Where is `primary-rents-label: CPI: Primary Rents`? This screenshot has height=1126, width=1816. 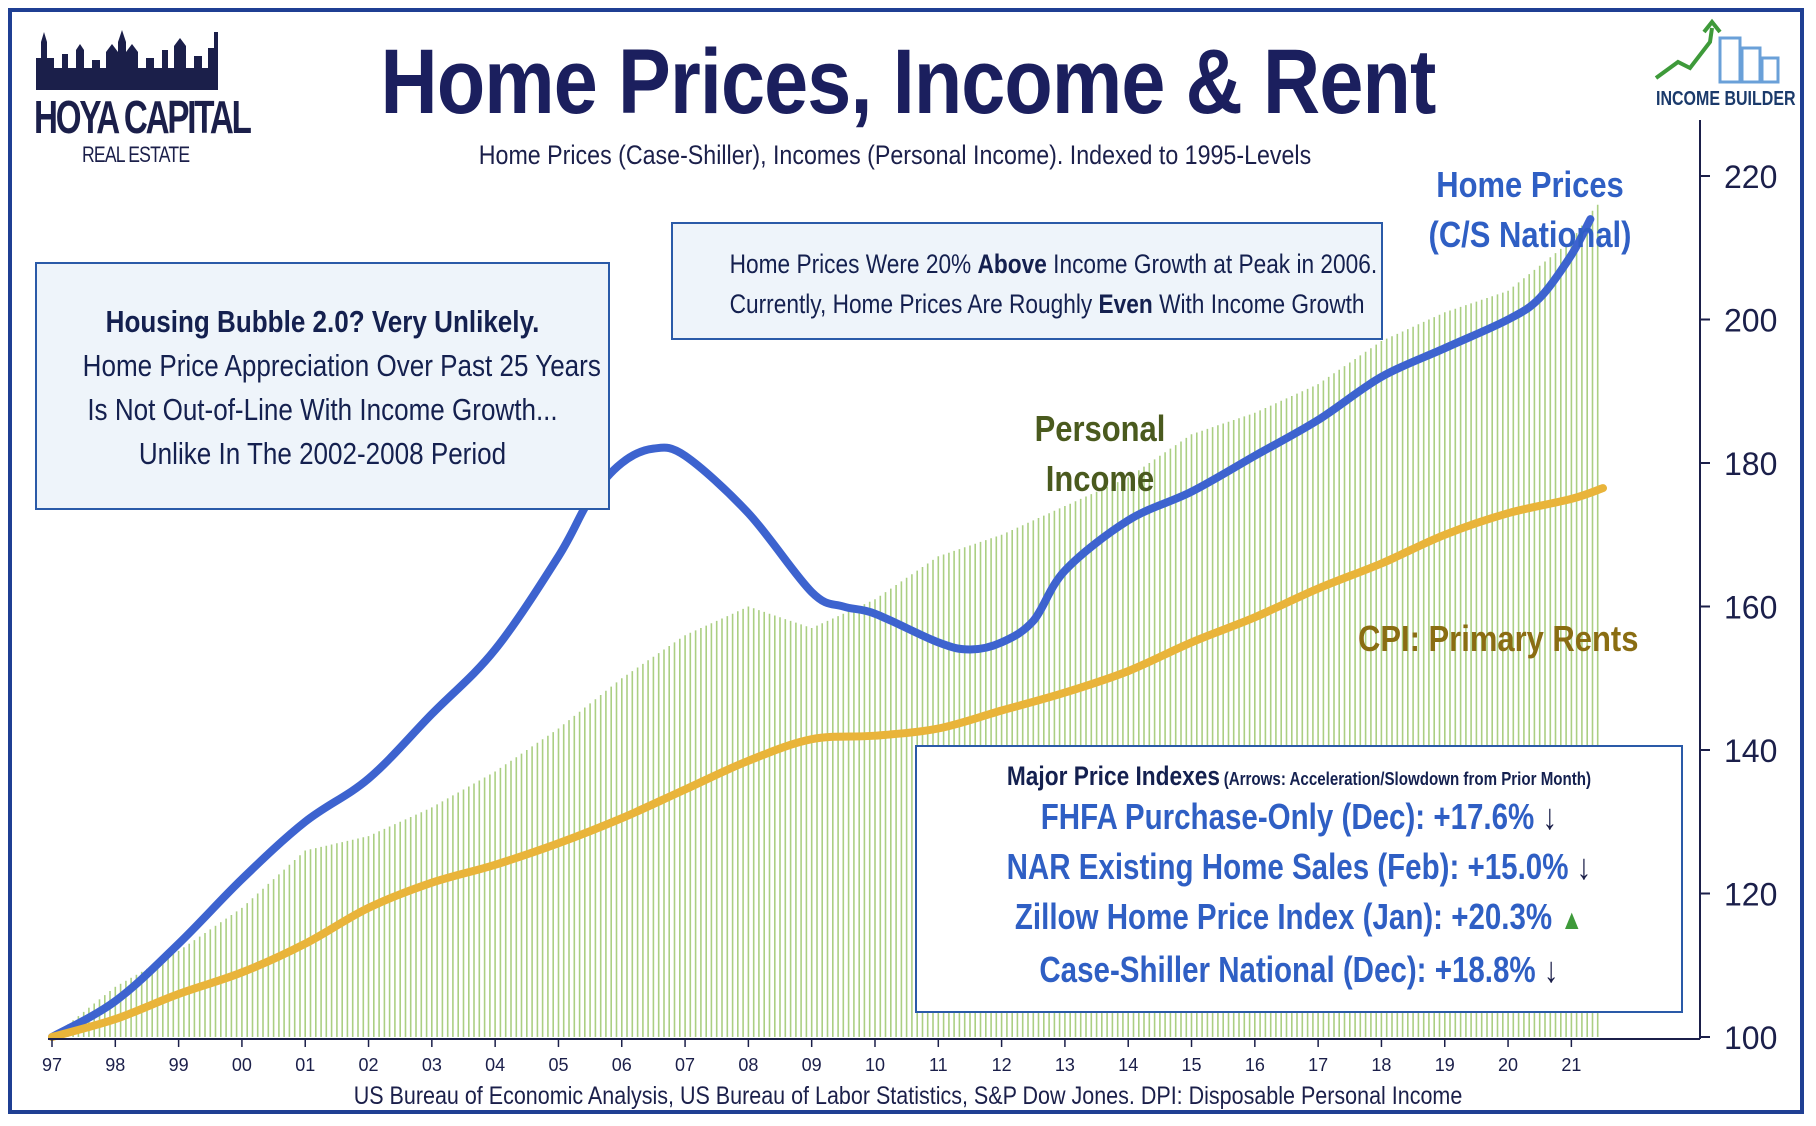
primary-rents-label: CPI: Primary Rents is located at coordinates (1498, 638).